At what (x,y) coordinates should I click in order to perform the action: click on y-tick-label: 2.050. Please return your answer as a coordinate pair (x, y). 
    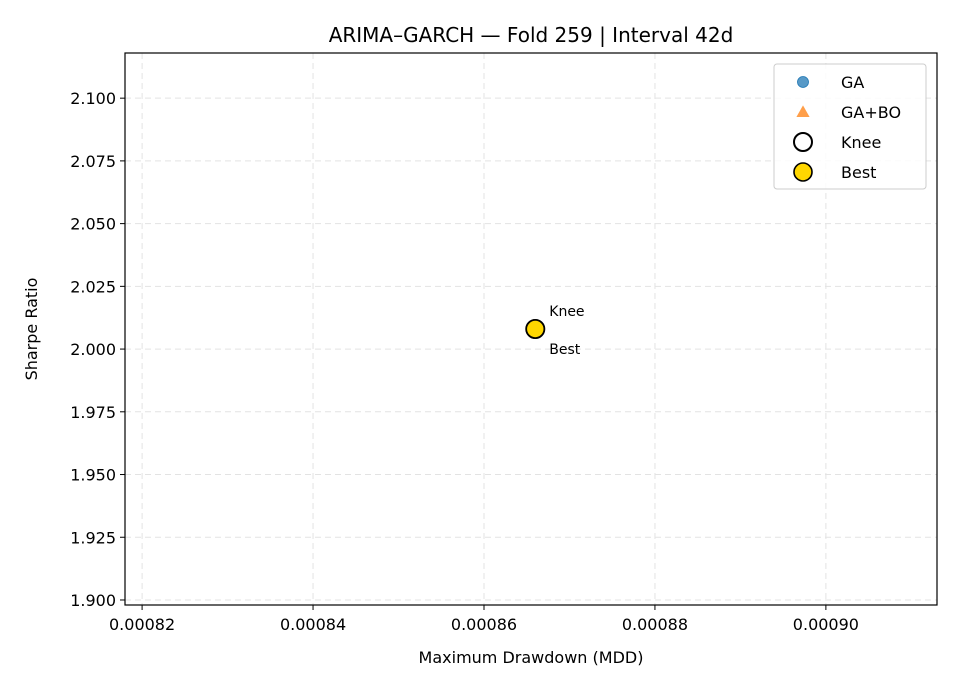
    Looking at the image, I should click on (93, 224).